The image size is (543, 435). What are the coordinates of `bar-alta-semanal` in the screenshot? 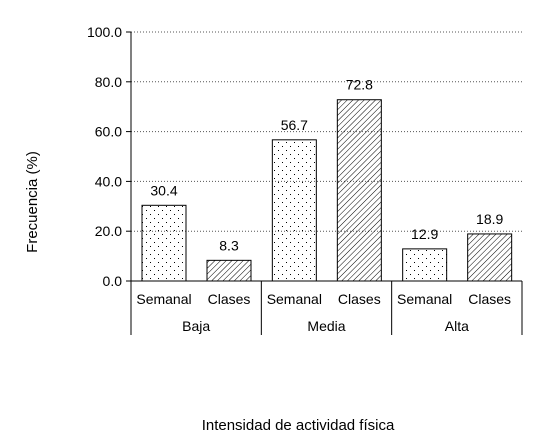 It's located at (425, 265).